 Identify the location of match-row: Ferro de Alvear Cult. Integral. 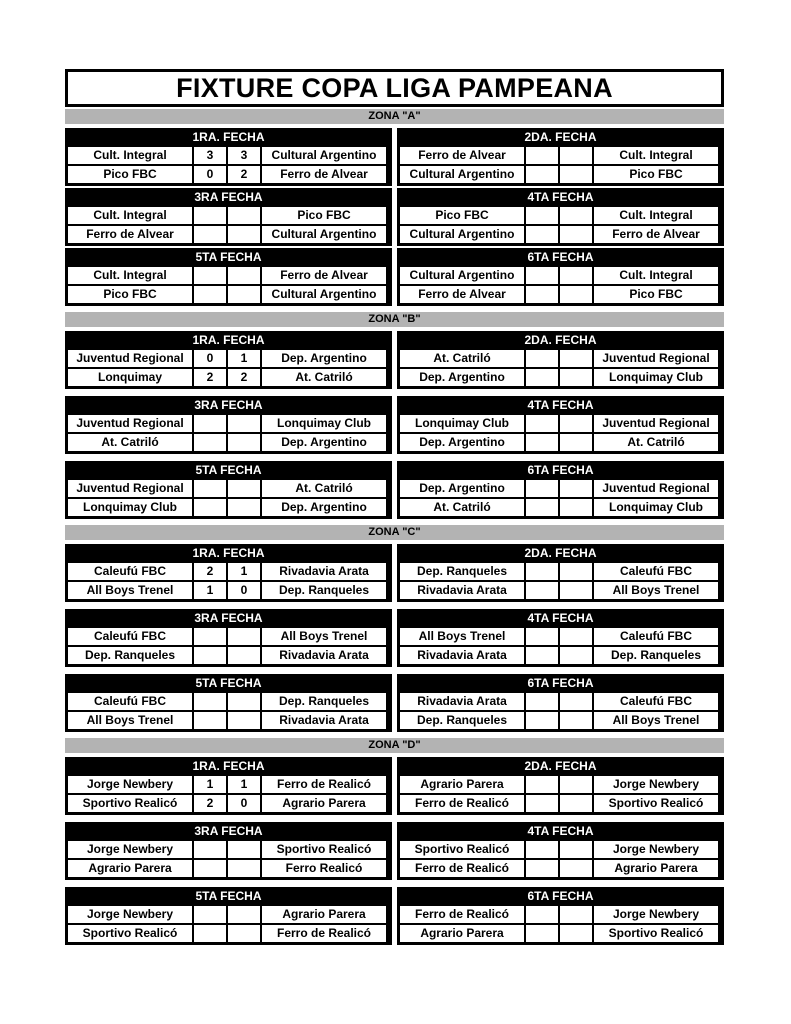
(560, 155).